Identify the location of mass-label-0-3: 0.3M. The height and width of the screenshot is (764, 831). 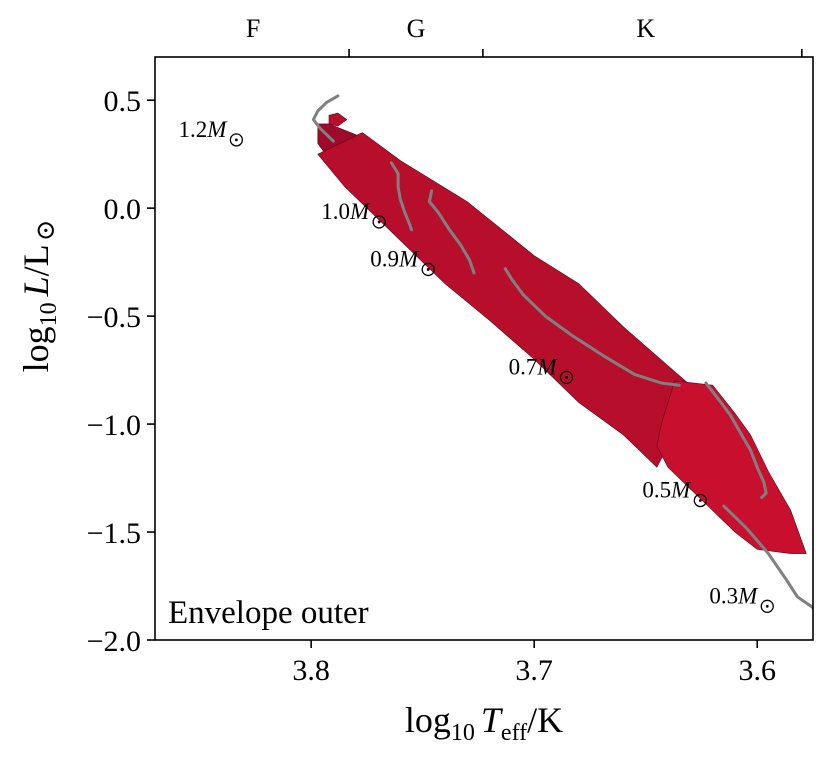
(734, 595).